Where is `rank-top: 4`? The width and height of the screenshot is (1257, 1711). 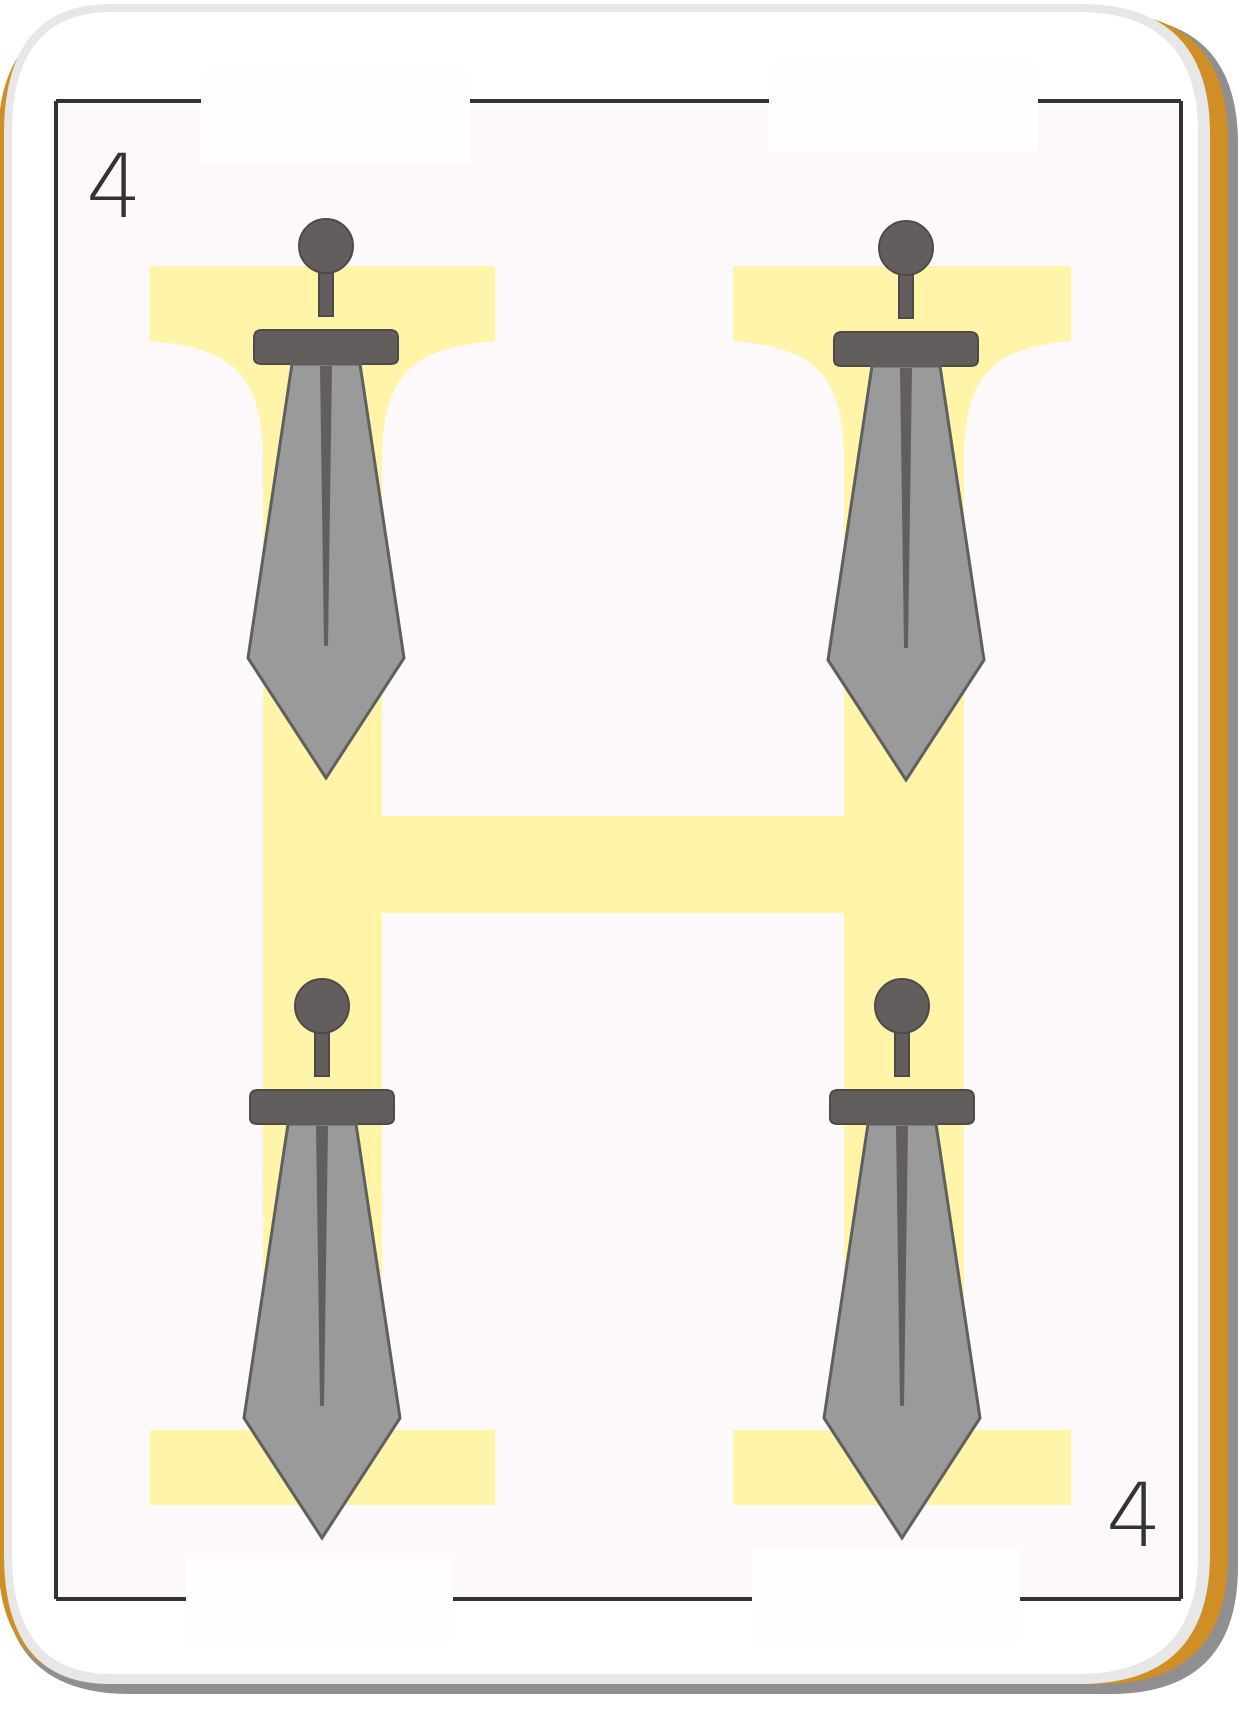 rank-top: 4 is located at coordinates (114, 186).